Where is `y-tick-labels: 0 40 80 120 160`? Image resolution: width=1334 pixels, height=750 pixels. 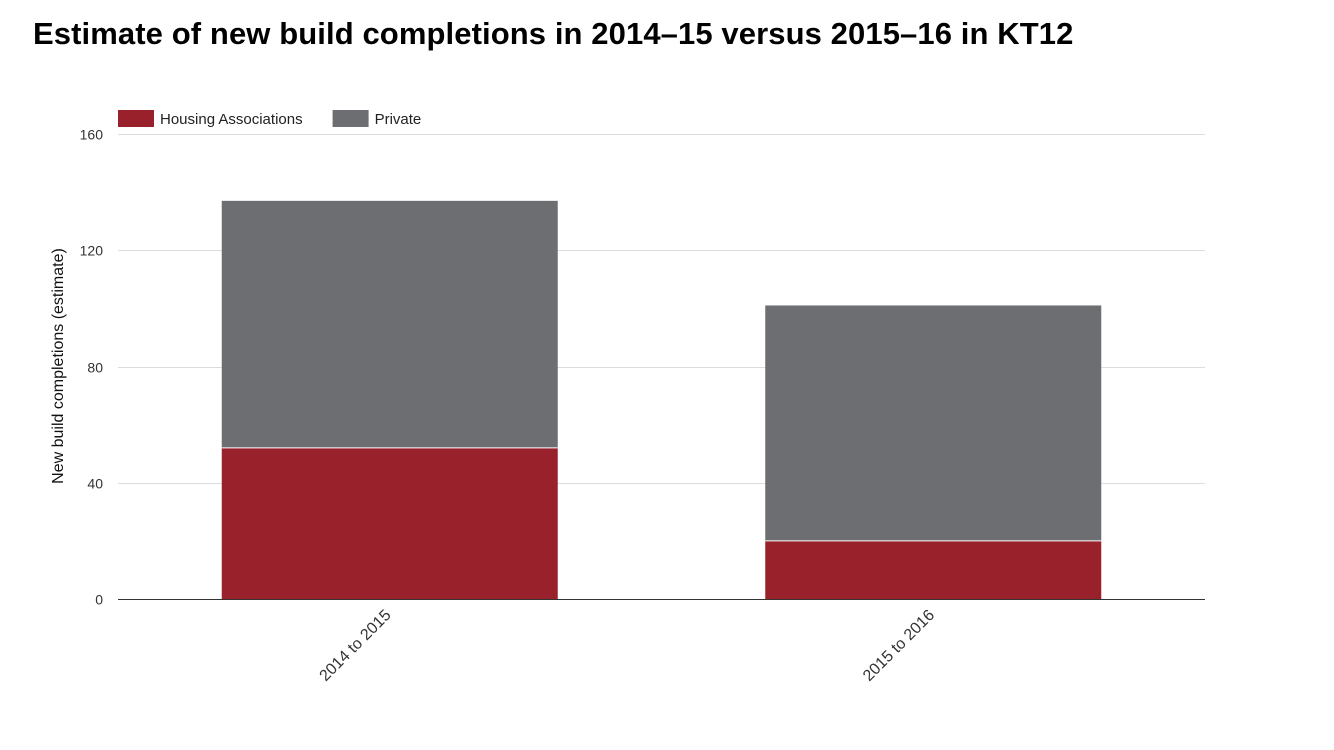 y-tick-labels: 0 40 80 120 160 is located at coordinates (92, 367).